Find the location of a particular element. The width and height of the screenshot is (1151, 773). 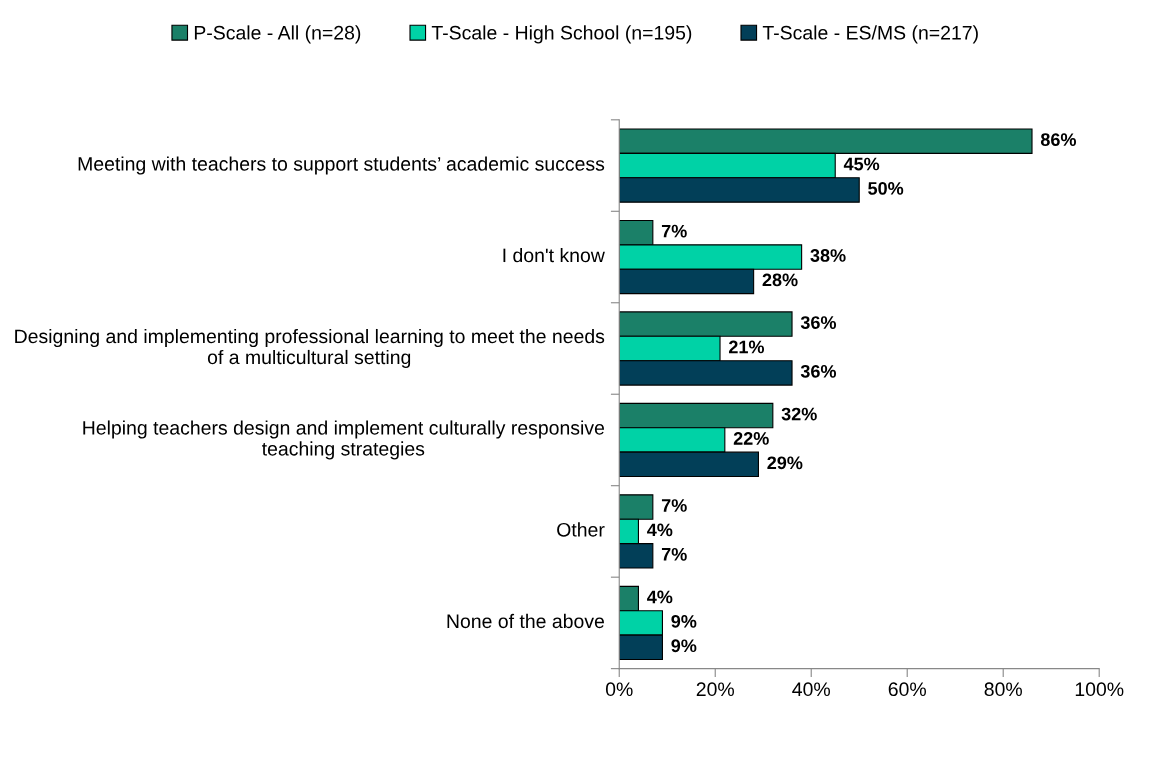

data-label: 21% is located at coordinates (746, 347).